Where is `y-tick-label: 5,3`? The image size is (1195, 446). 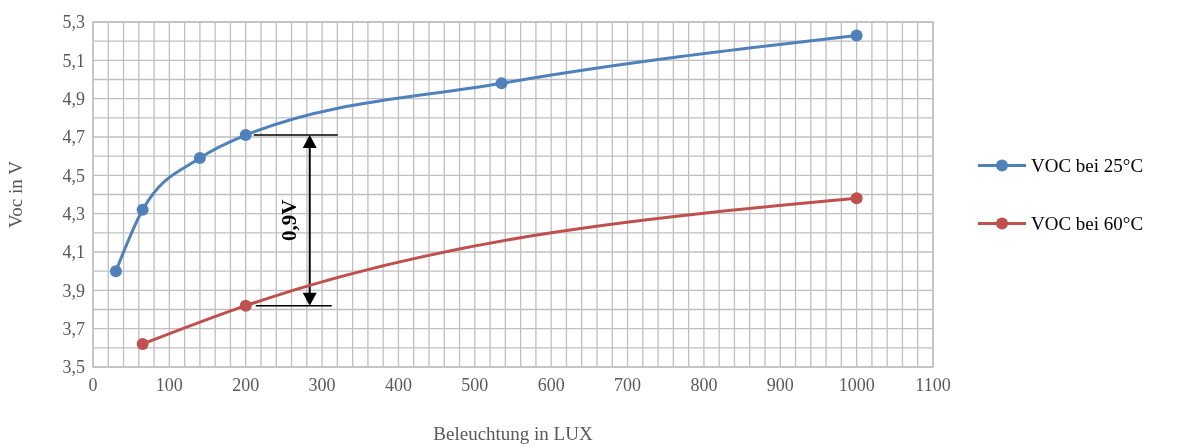
y-tick-label: 5,3 is located at coordinates (73, 22).